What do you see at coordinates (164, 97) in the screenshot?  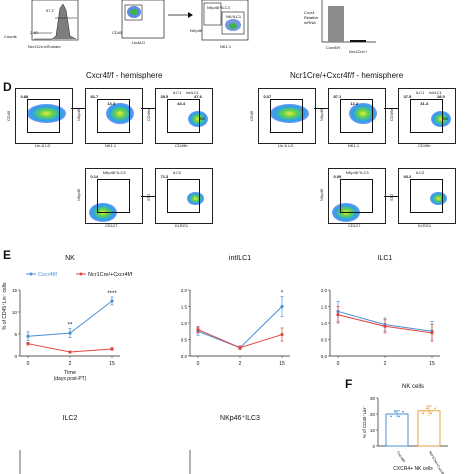 I see `flow-left-r1-2-gate-value: 35.5` at bounding box center [164, 97].